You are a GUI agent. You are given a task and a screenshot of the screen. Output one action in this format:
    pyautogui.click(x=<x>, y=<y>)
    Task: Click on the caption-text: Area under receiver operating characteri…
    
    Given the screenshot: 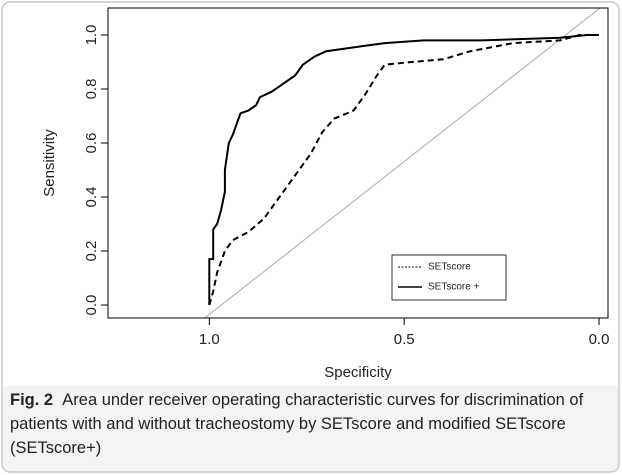 What is the action you would take?
    pyautogui.click(x=297, y=424)
    